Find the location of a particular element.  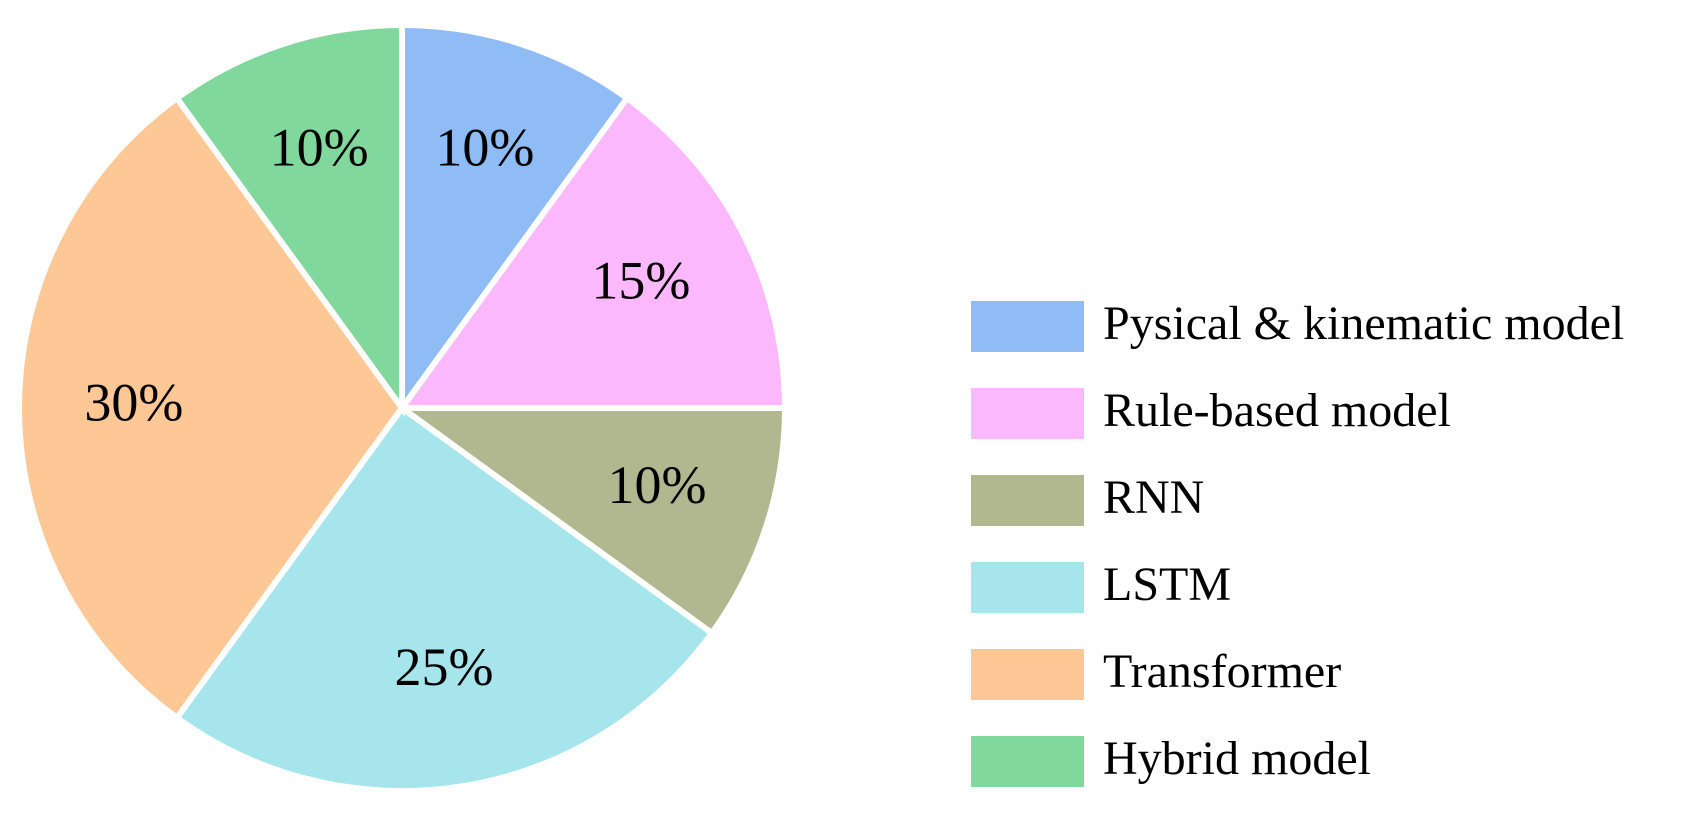

slice-label: 15% is located at coordinates (640, 281).